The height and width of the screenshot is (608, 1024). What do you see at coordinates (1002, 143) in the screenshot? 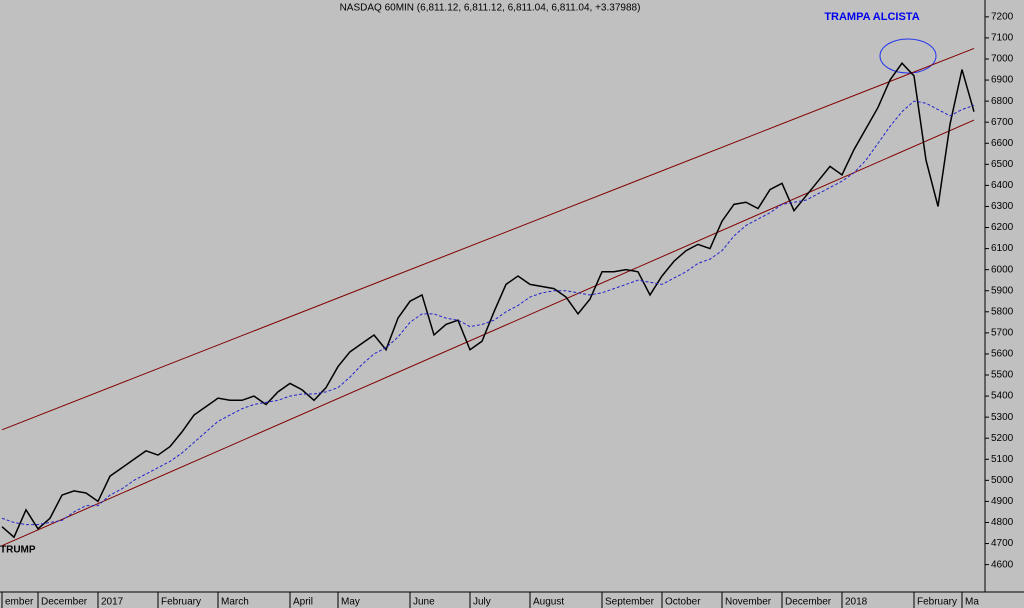
I see `y-tick-label: 6600` at bounding box center [1002, 143].